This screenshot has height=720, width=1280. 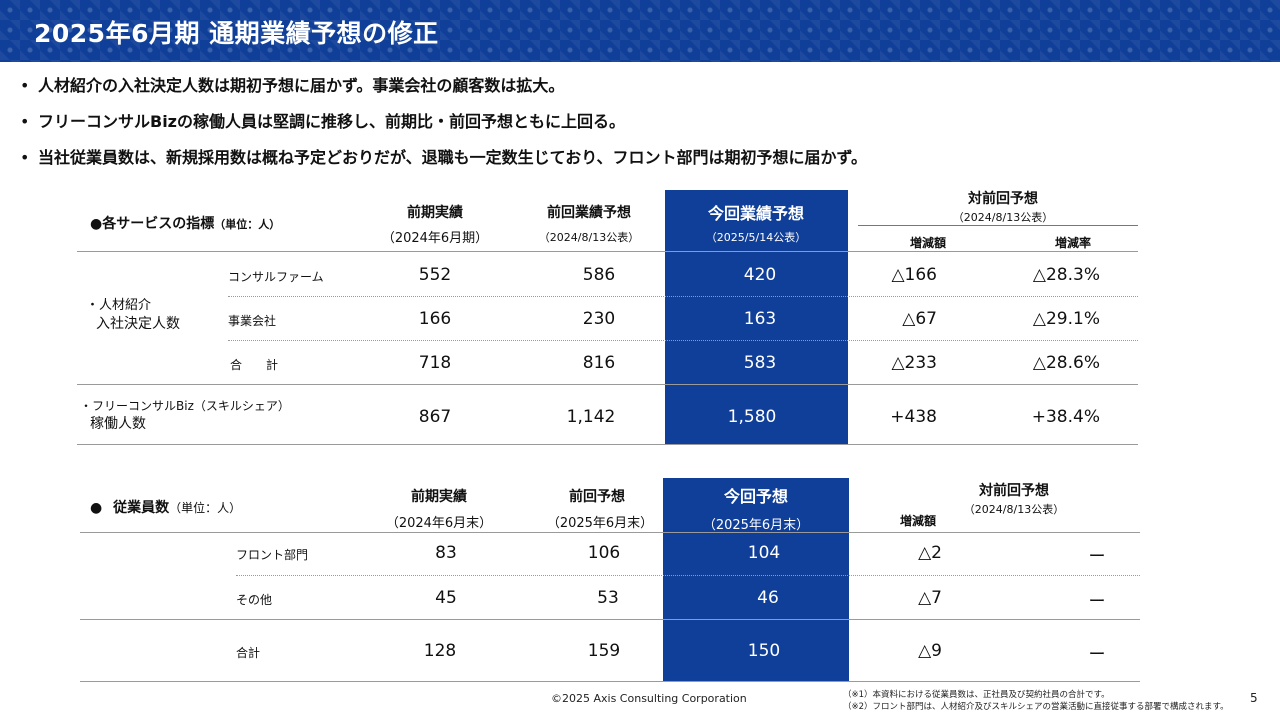 What do you see at coordinates (607, 444) in the screenshot?
I see `t1-bottom-line` at bounding box center [607, 444].